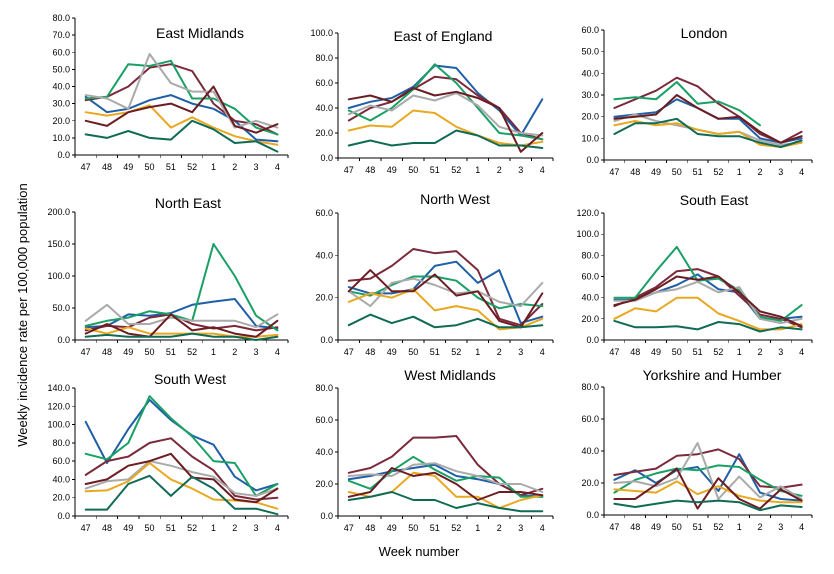 The width and height of the screenshot is (834, 574). What do you see at coordinates (419, 551) in the screenshot?
I see `x-axis-label: Week number` at bounding box center [419, 551].